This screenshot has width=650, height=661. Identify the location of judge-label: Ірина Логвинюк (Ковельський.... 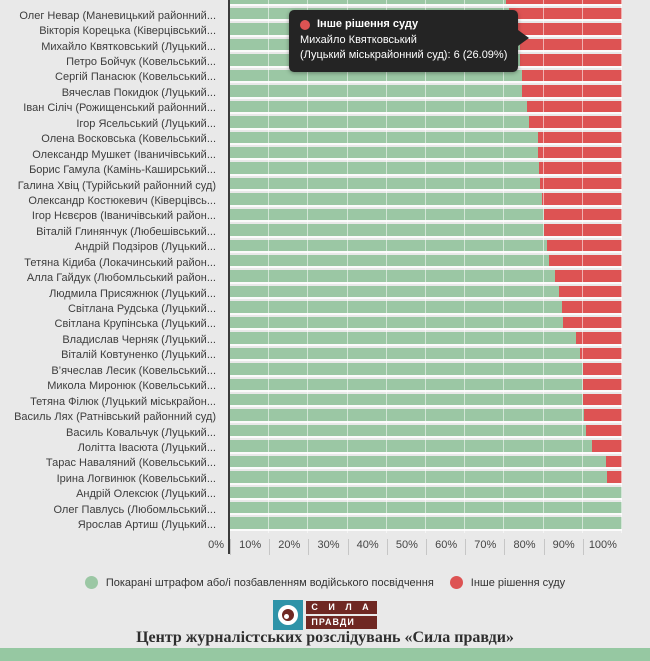
(136, 478).